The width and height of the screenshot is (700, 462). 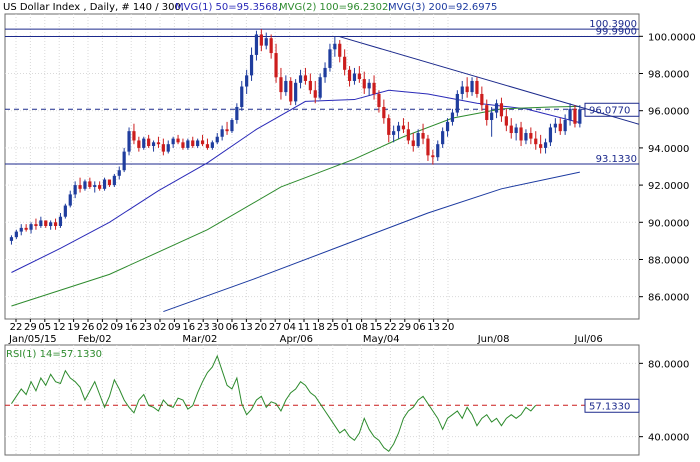 What do you see at coordinates (217, 327) in the screenshot?
I see `x-tick-label: 30` at bounding box center [217, 327].